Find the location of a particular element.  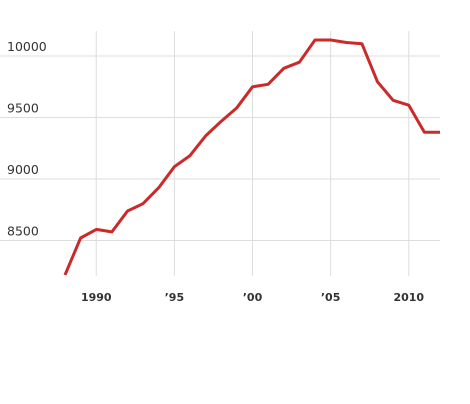

y-tick-label: 9000 is located at coordinates (23, 169).